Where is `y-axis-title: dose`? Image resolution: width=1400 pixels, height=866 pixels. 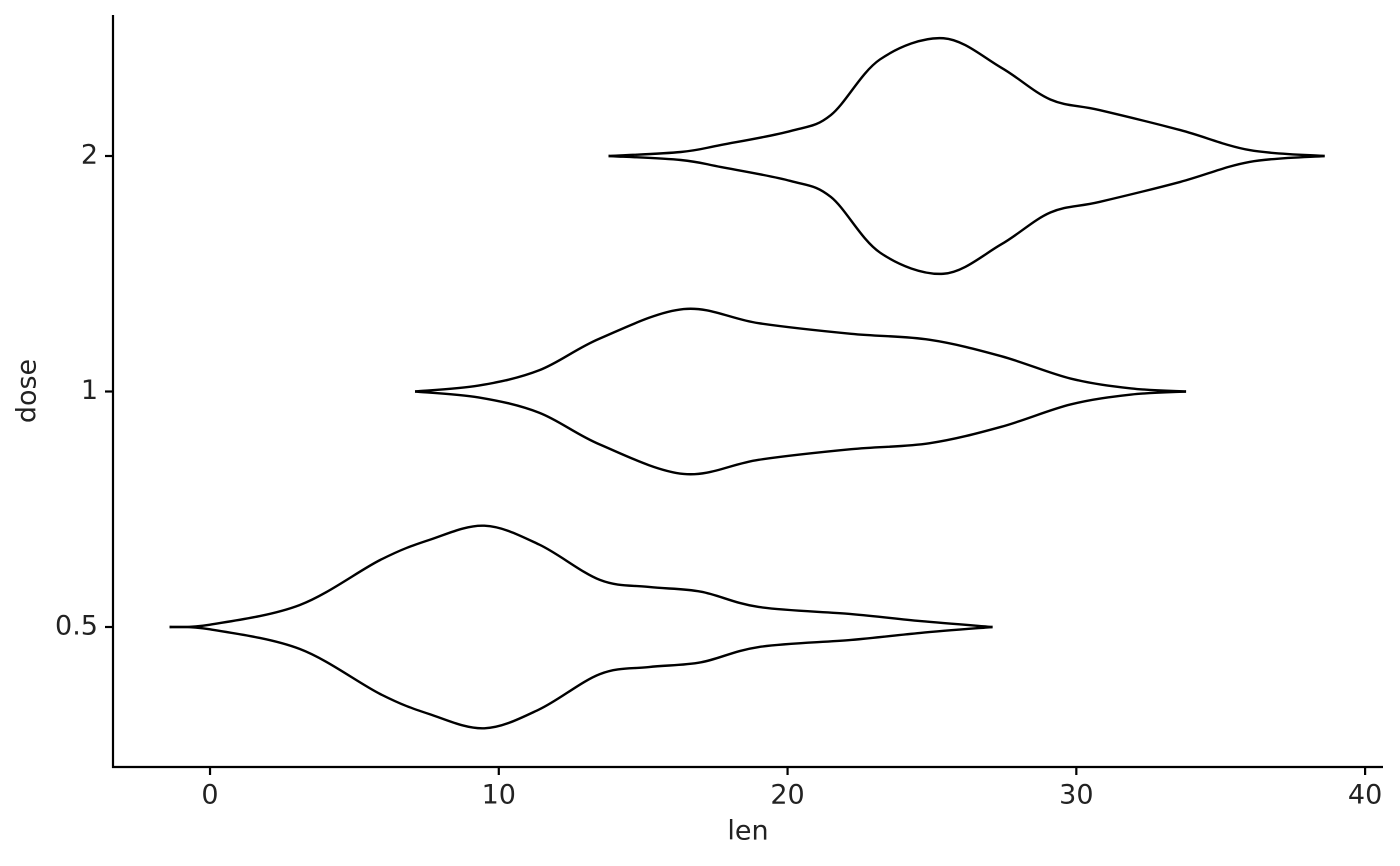 y-axis-title: dose is located at coordinates (27, 391).